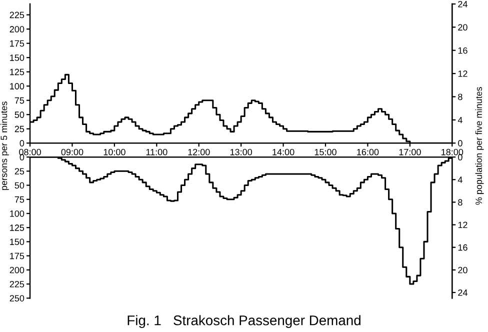 Image resolution: width=488 pixels, height=332 pixels. Describe the element at coordinates (368, 152) in the screenshot. I see `x-tick-label: 16:00` at that location.